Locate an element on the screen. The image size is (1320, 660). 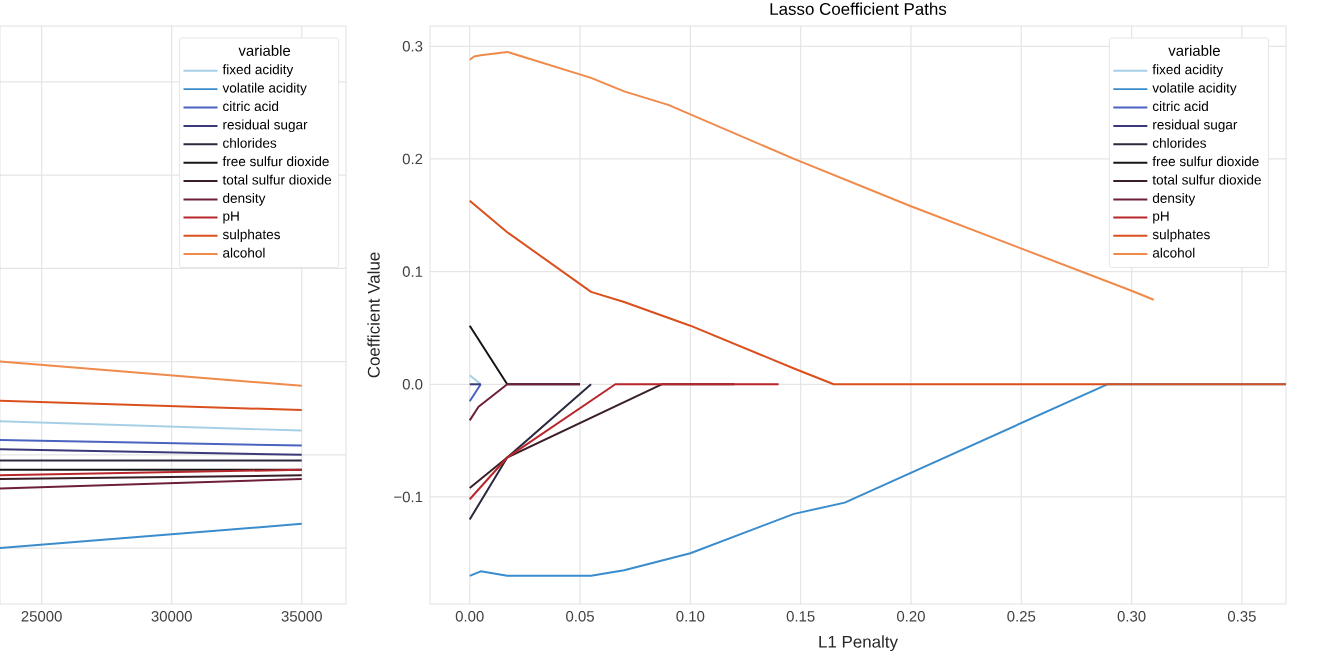
chart-title: Lasso Coefficient Paths is located at coordinates (858, 8).